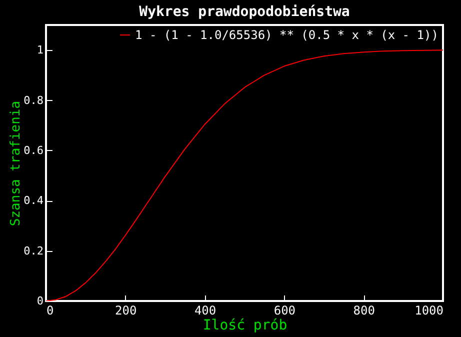 This screenshot has width=461, height=337. What do you see at coordinates (34, 201) in the screenshot?
I see `y-tick-label: 0.4` at bounding box center [34, 201].